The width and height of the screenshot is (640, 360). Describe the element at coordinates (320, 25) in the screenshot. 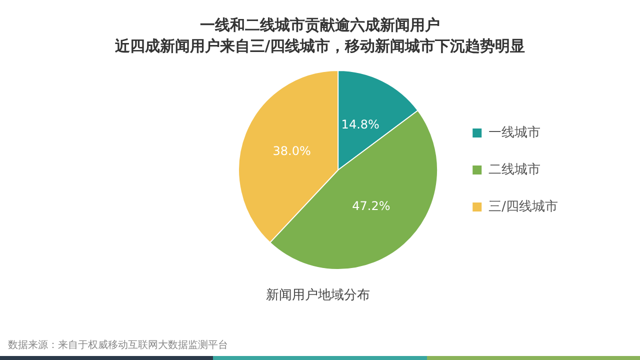

I see `chart-title: 一线和二线城市贡献逾六成新闻用户` at that location.